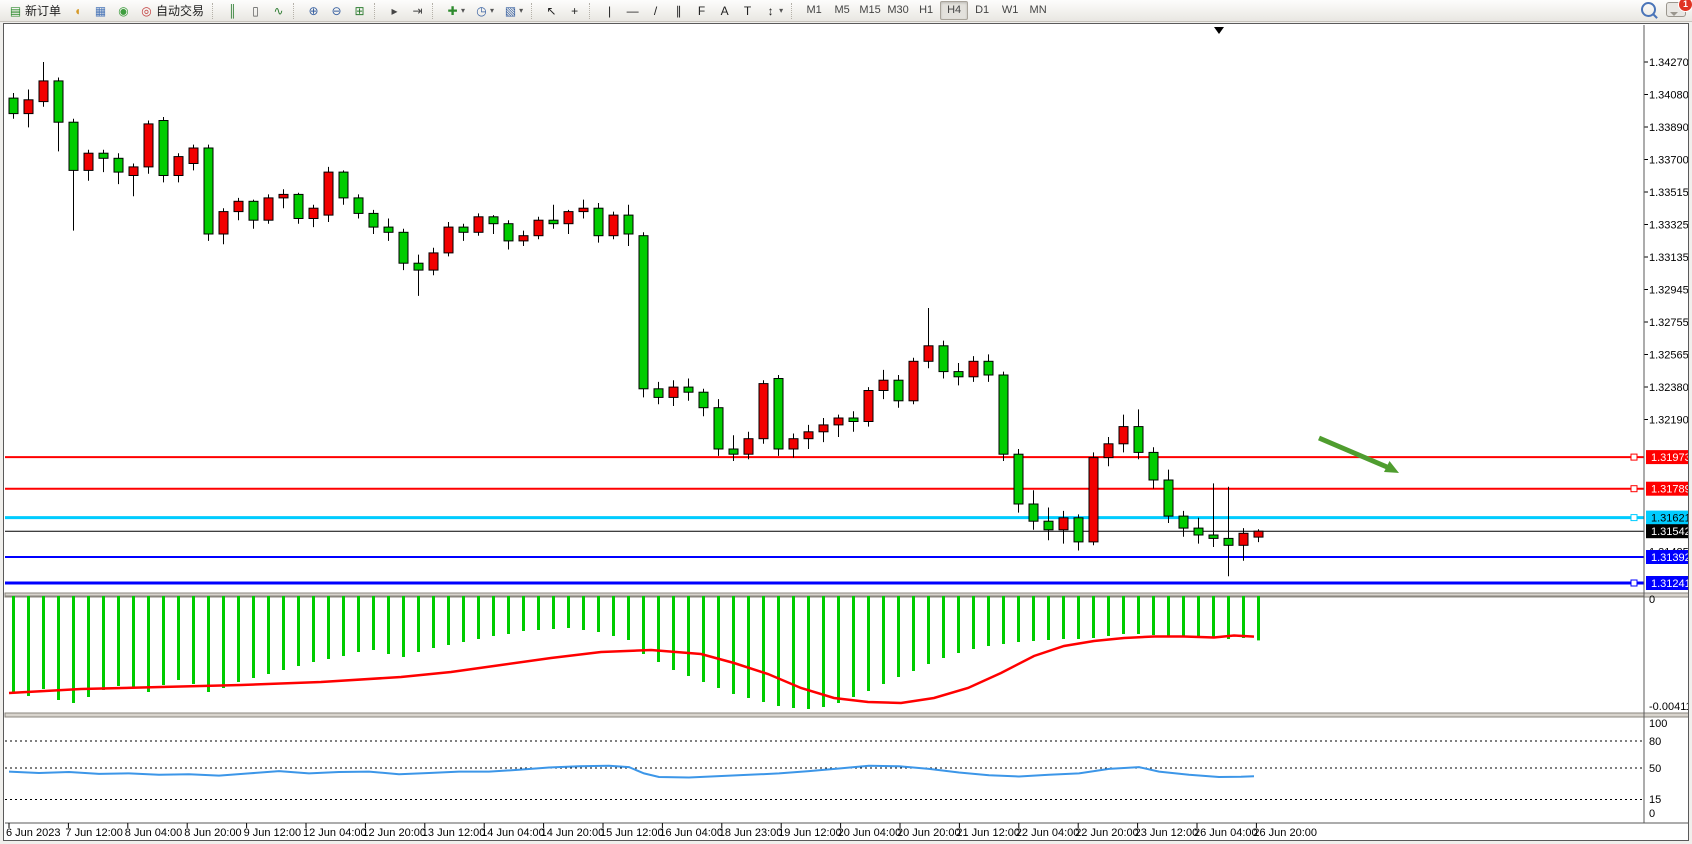 This screenshot has height=844, width=1692. I want to click on terminal-icon: ▦, so click(100, 10).